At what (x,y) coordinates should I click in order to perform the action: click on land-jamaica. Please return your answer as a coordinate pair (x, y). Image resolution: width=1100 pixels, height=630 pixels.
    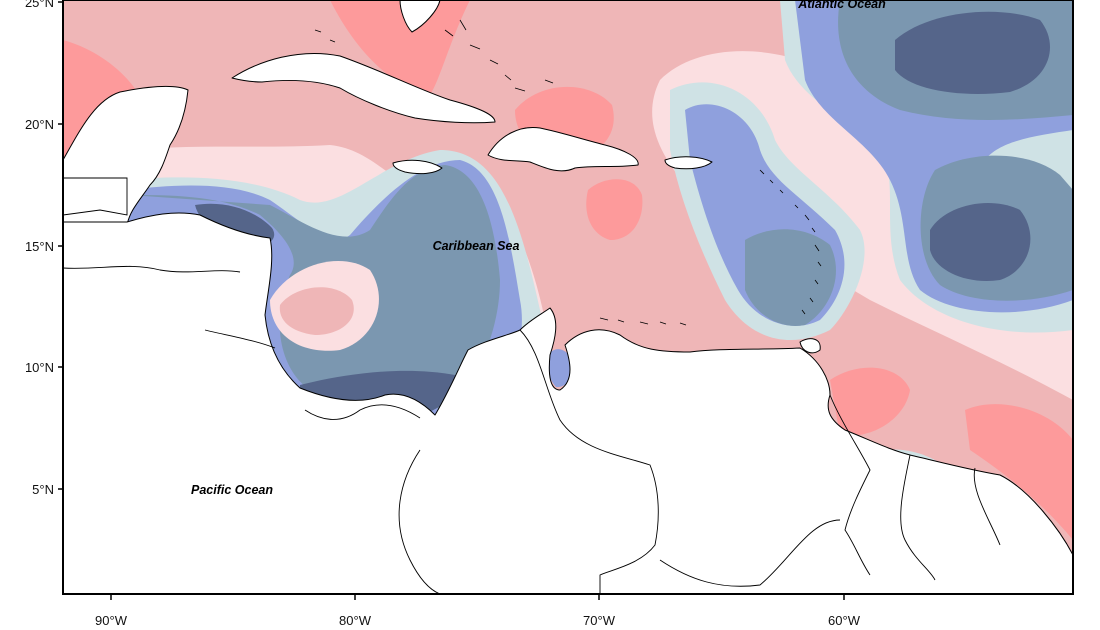
    Looking at the image, I should click on (417, 167).